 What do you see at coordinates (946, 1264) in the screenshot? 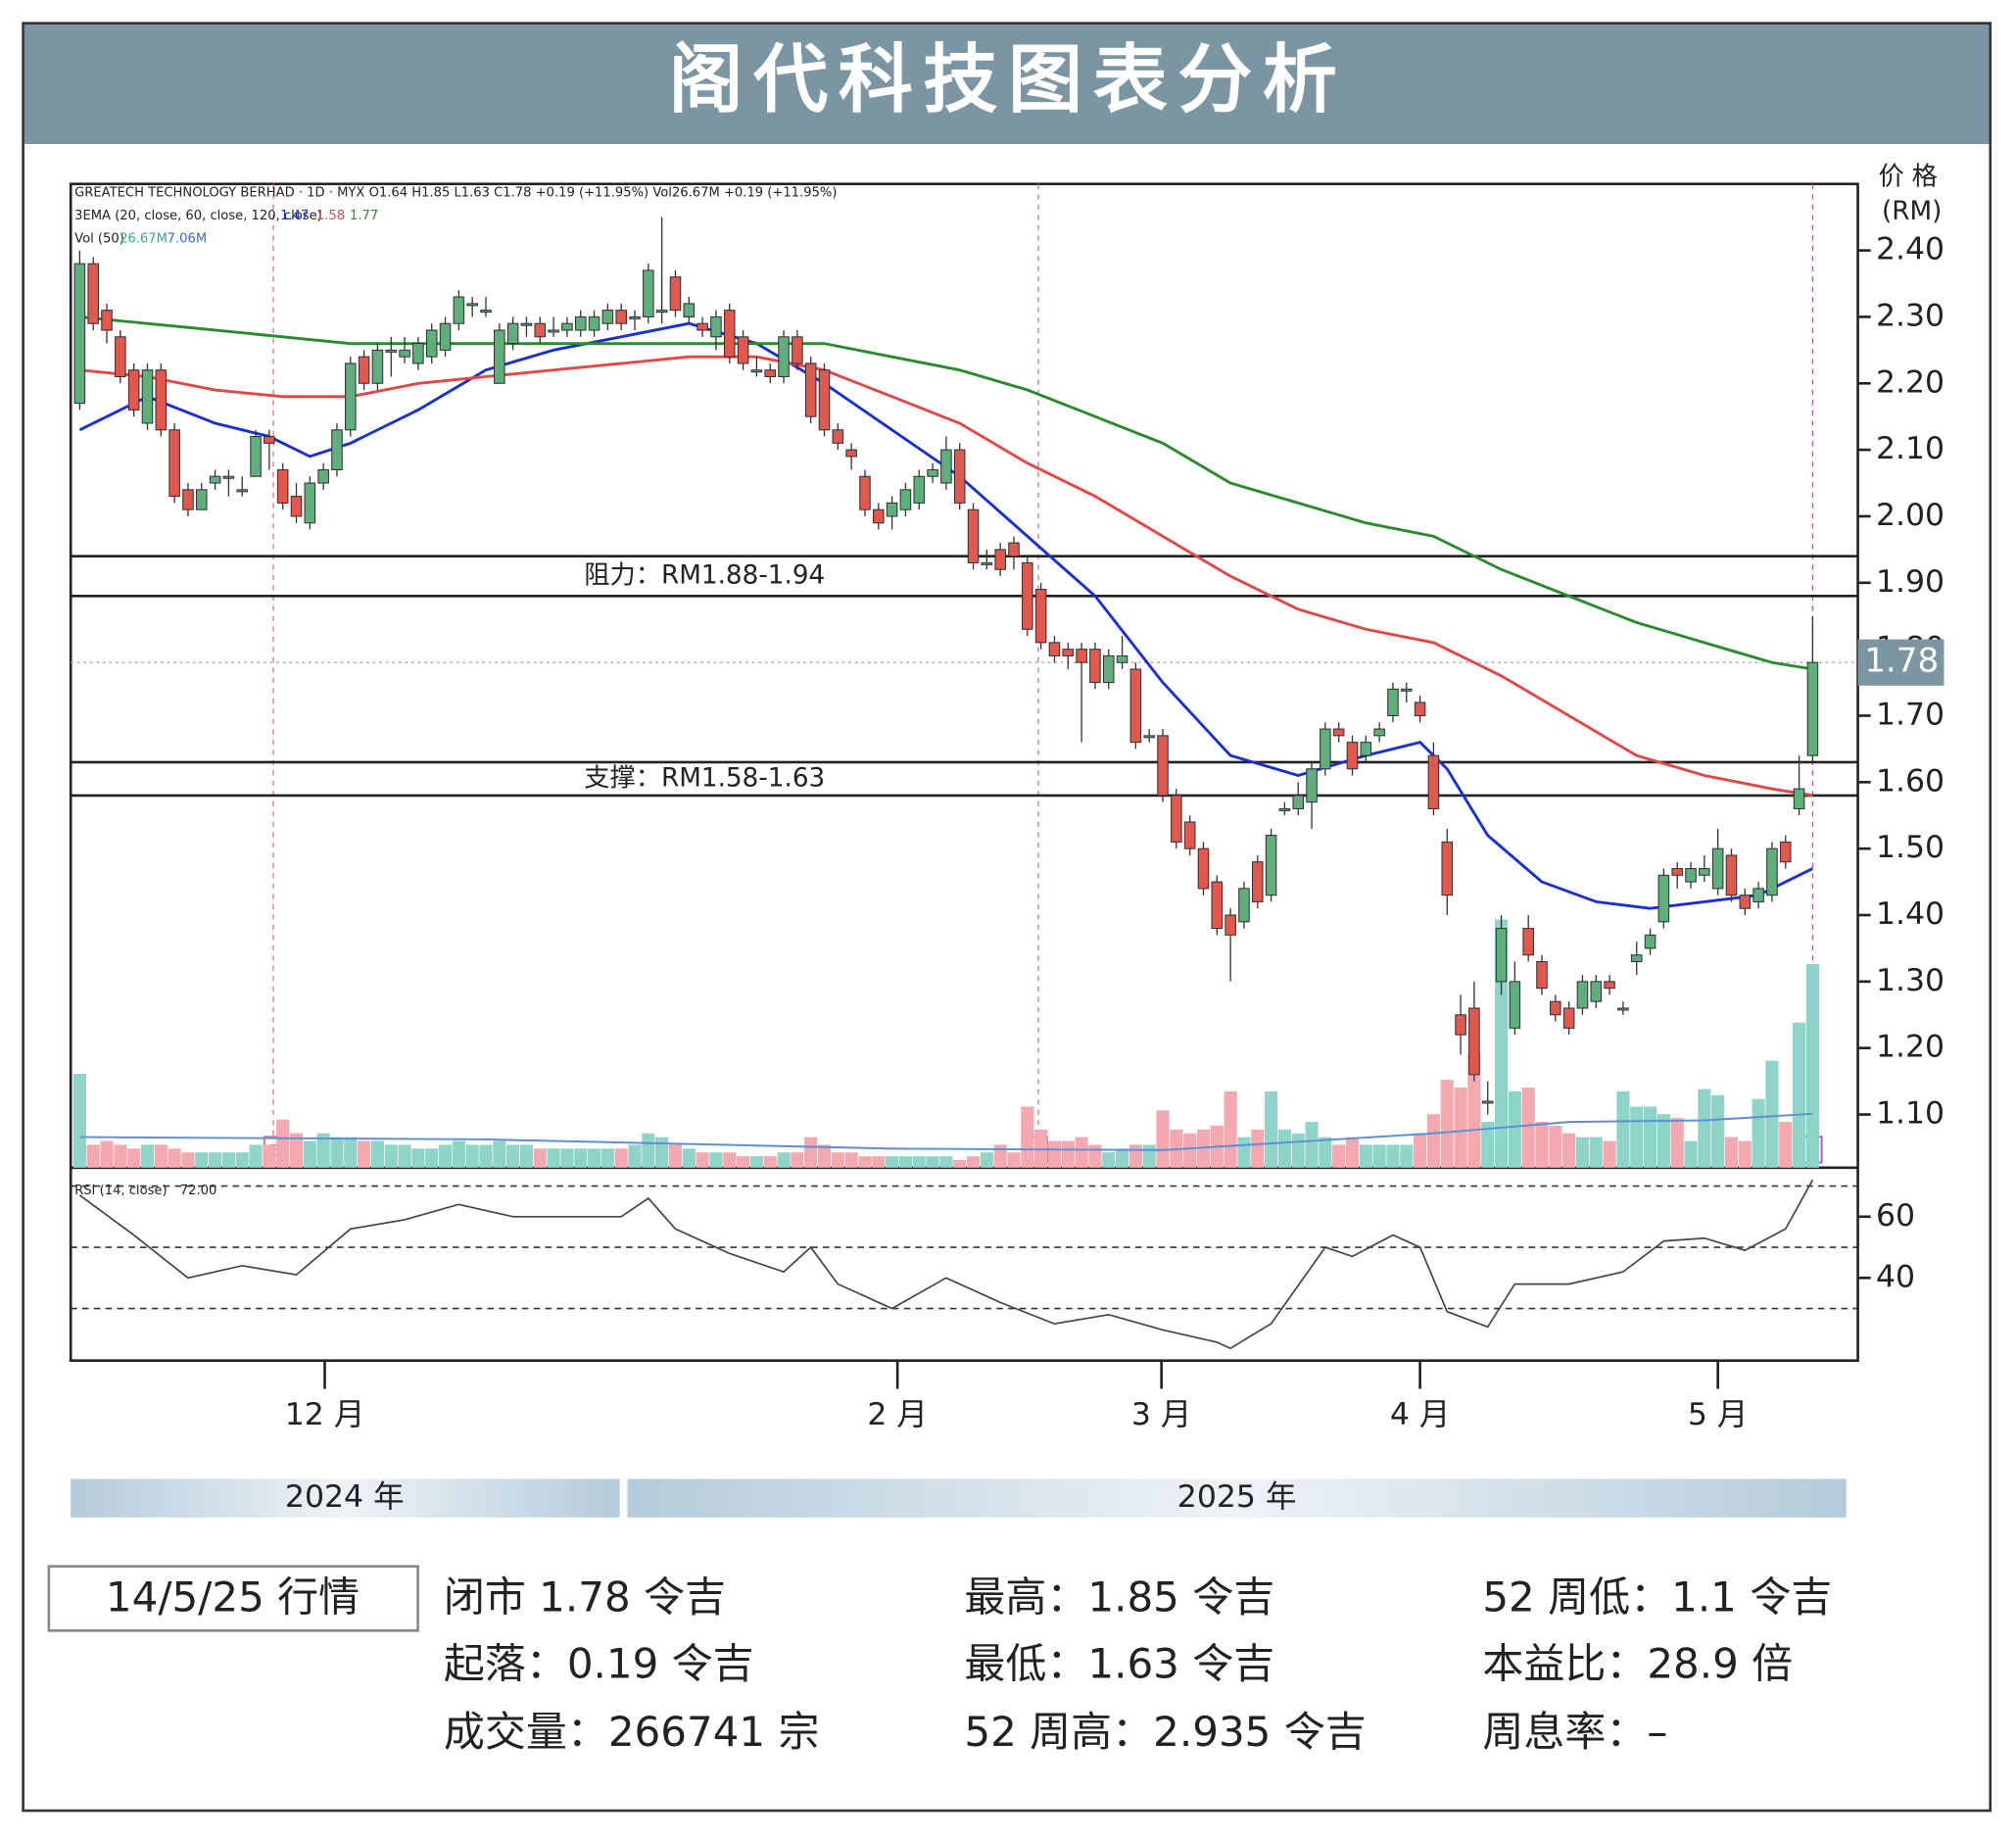
I see `rsi-line` at bounding box center [946, 1264].